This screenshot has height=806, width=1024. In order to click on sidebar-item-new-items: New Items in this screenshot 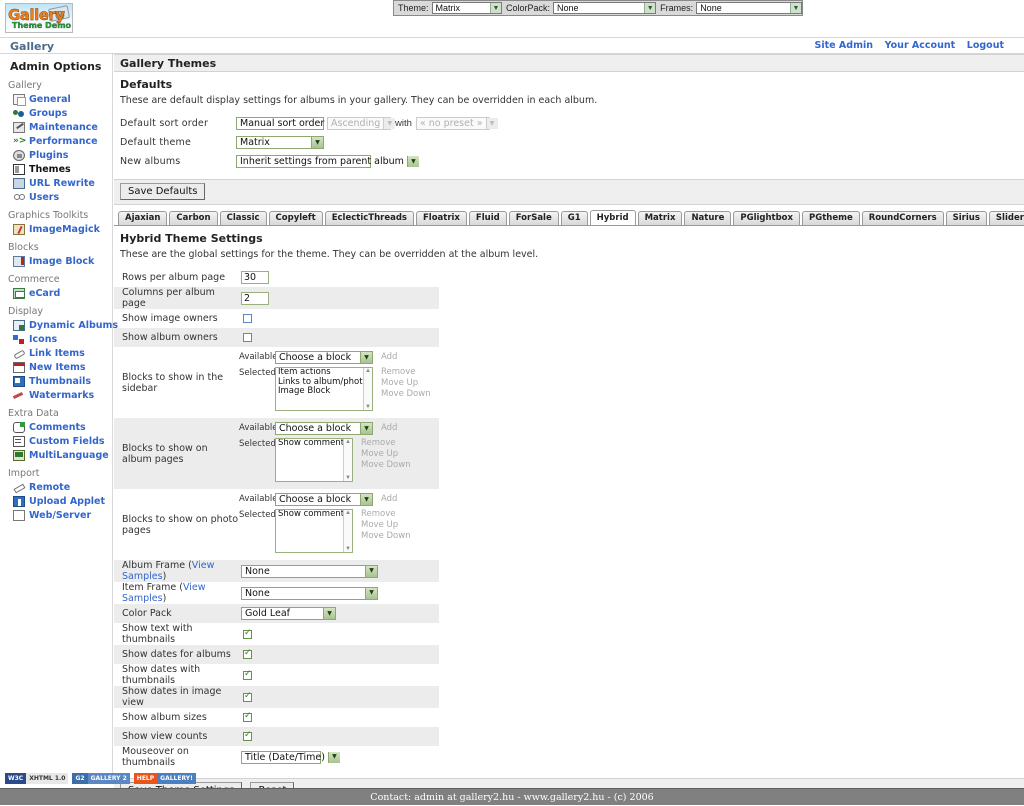, I will do `click(59, 367)`.